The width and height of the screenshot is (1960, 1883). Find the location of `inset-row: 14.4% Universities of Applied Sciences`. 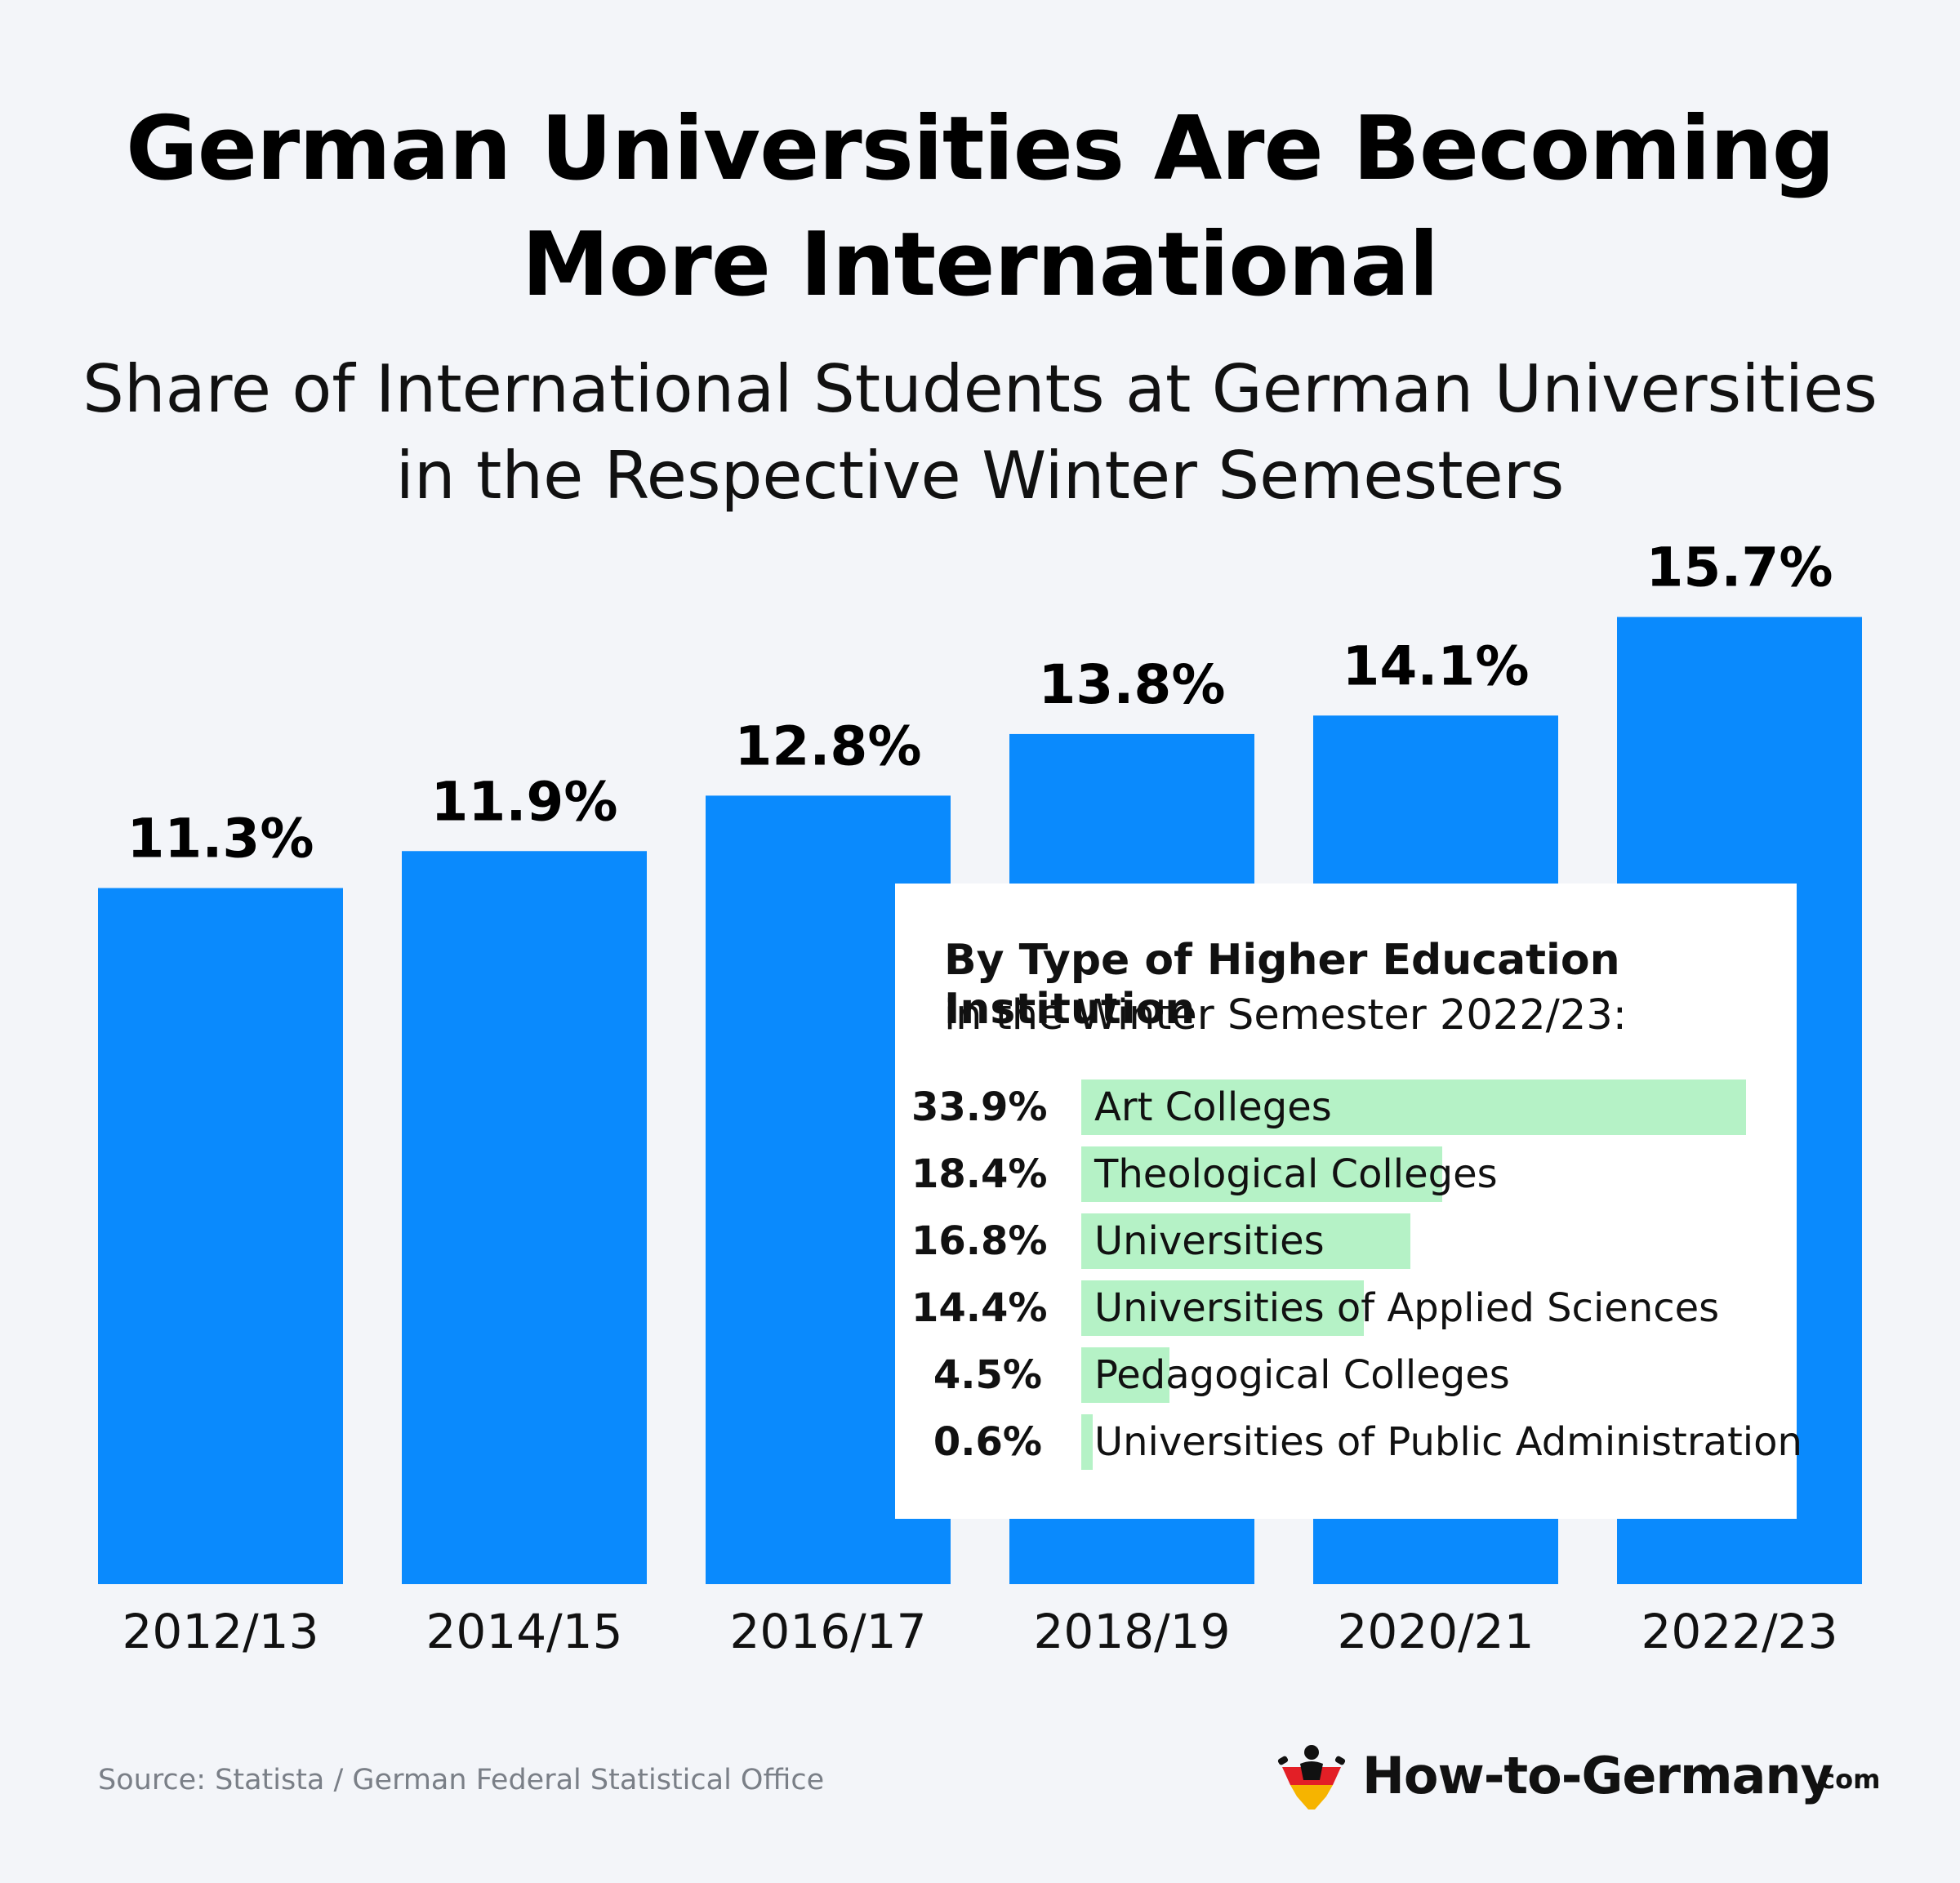

inset-row: 14.4% Universities of Applied Sciences is located at coordinates (1346, 1313).